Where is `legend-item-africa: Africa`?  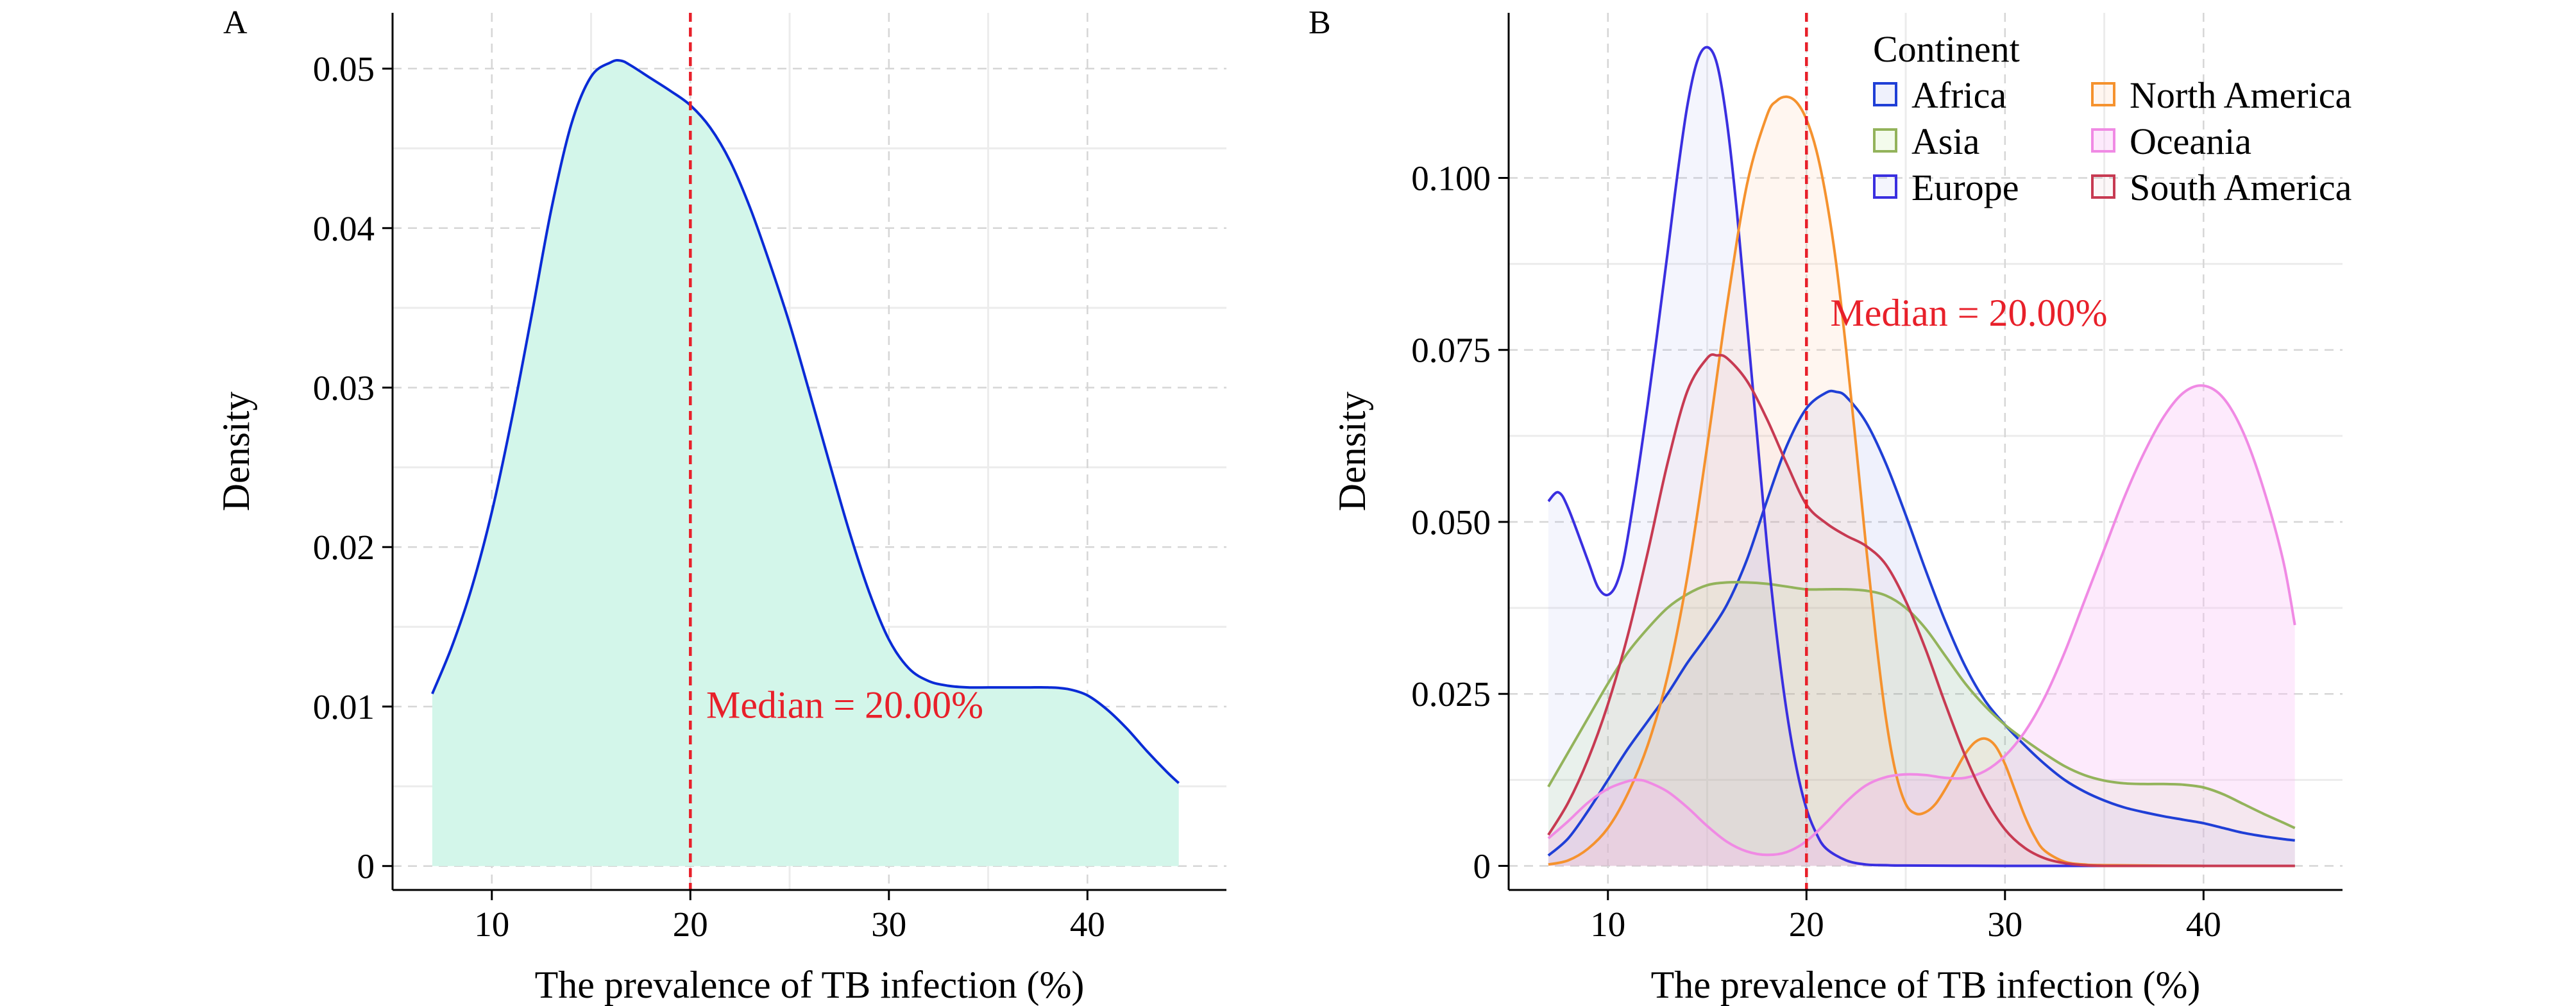 legend-item-africa: Africa is located at coordinates (1939, 95).